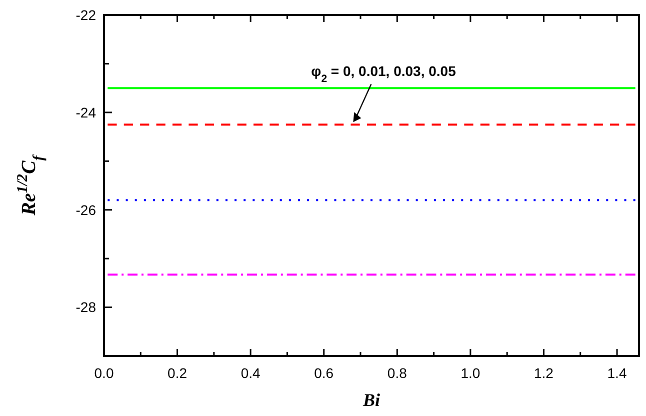  I want to click on x-tick-label: 1.4, so click(617, 373).